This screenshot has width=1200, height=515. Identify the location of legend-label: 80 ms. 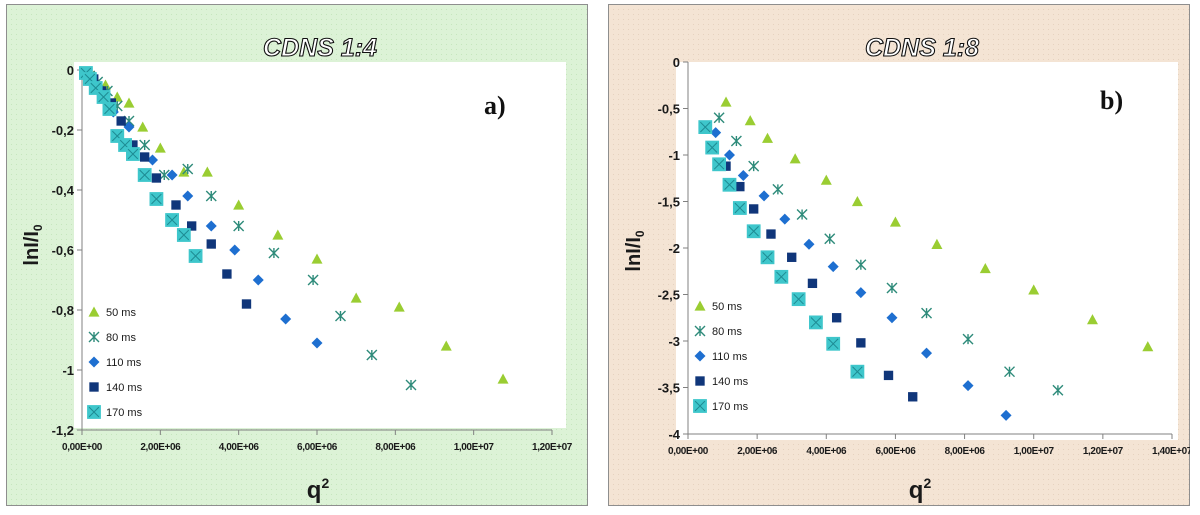
(121, 338).